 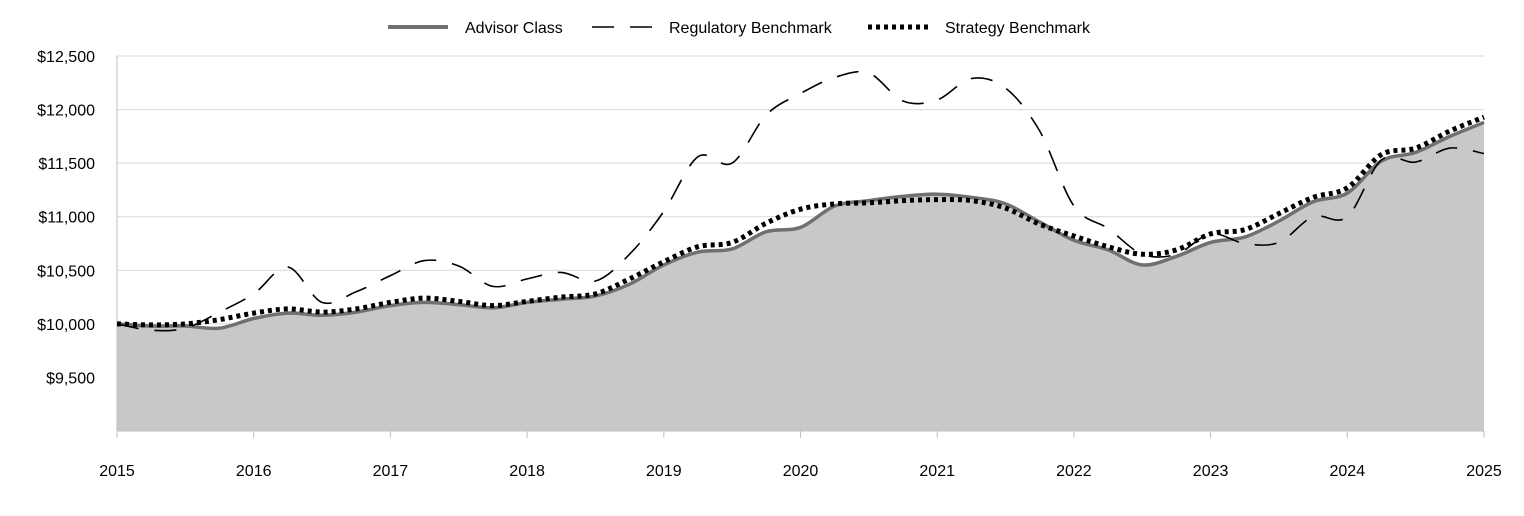 What do you see at coordinates (66, 111) in the screenshot?
I see `y-tick-label-5: $12,000` at bounding box center [66, 111].